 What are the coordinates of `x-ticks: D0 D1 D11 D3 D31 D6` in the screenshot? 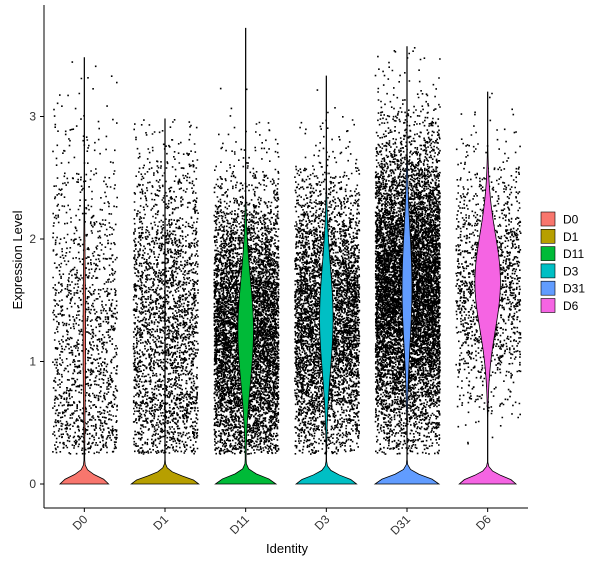 It's located at (282, 523).